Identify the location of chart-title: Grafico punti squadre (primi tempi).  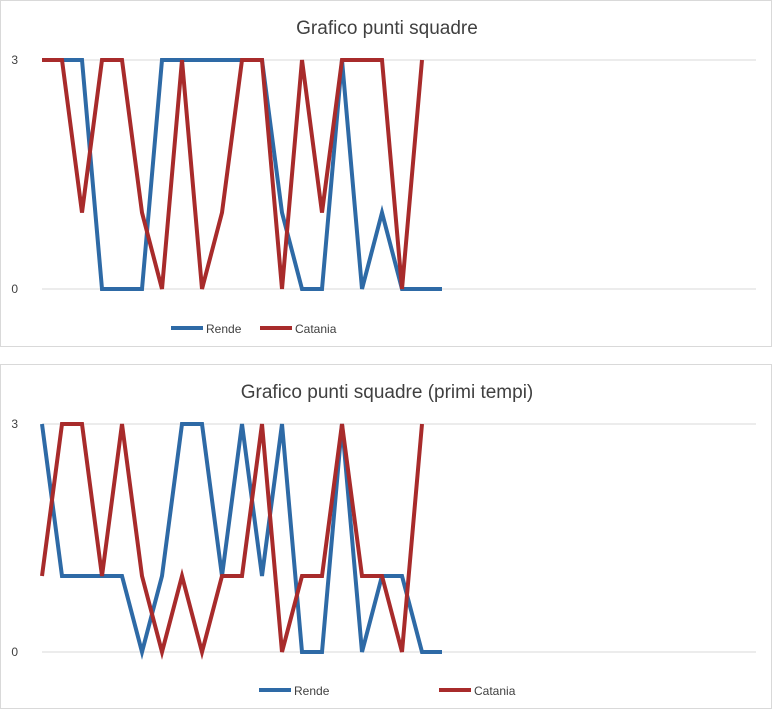
(387, 392).